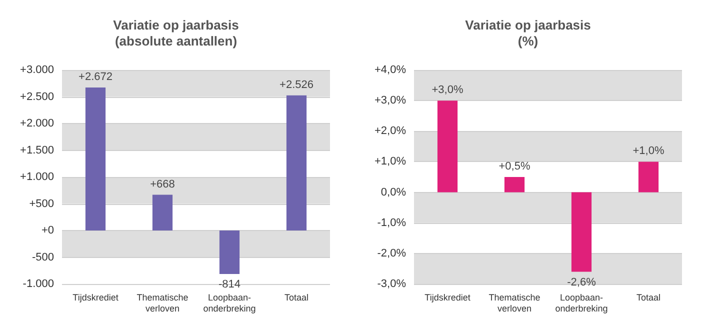  I want to click on y-tick-label: 0,0%, so click(393, 192).